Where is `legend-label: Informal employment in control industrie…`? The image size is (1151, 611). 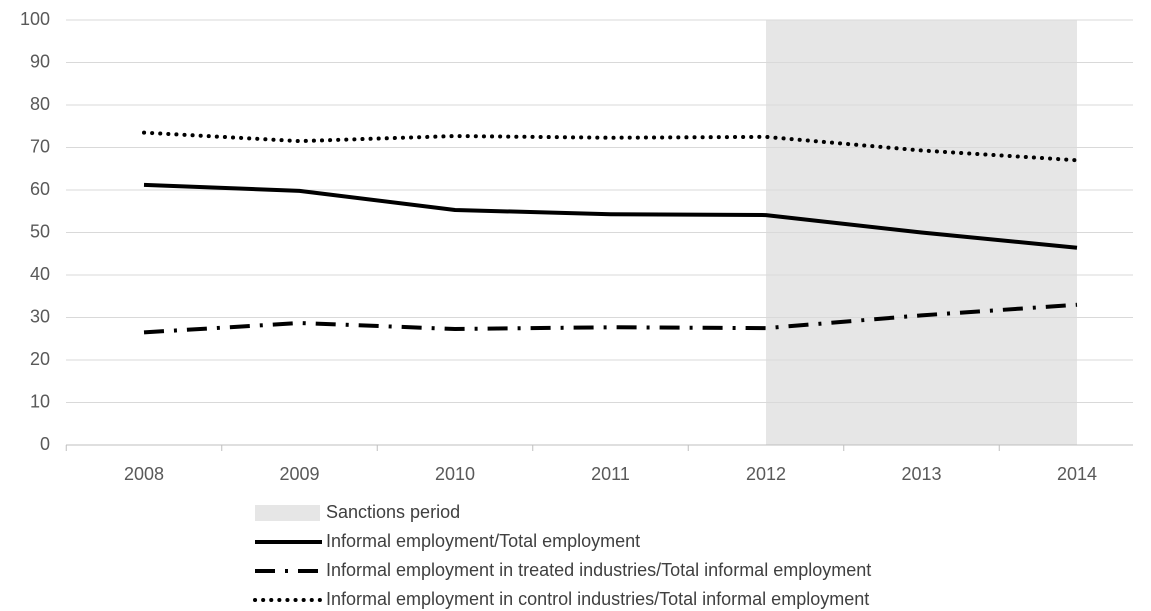
legend-label: Informal employment in control industrie… is located at coordinates (597, 599).